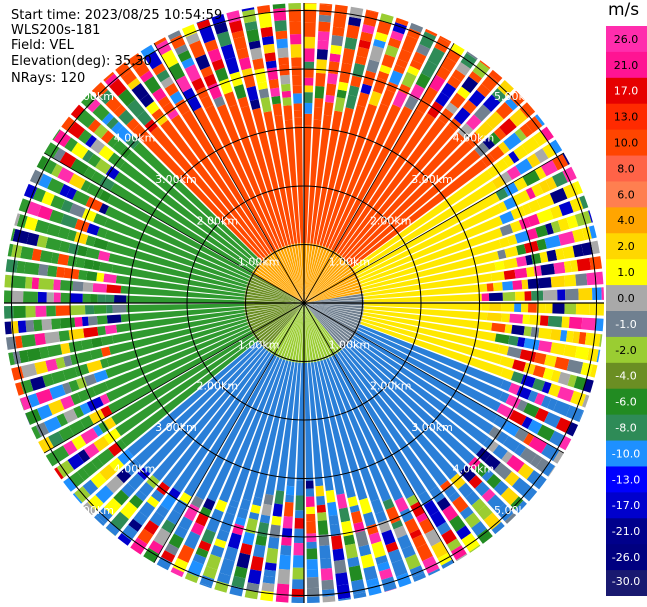 Image resolution: width=647 pixels, height=607 pixels. Describe the element at coordinates (625, 376) in the screenshot. I see `colorbar-tick-label: -4.0` at that location.